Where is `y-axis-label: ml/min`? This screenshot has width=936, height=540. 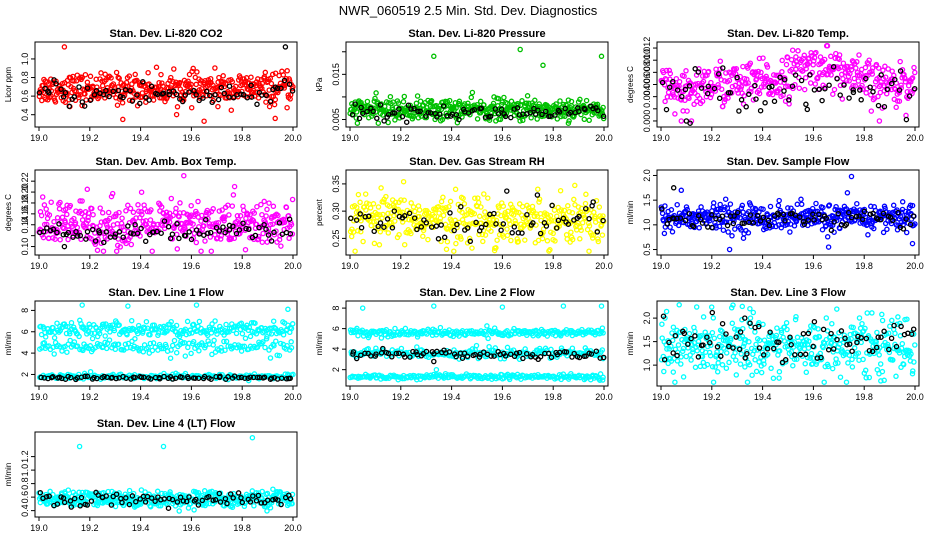
y-axis-label: ml/min is located at coordinates (630, 344).